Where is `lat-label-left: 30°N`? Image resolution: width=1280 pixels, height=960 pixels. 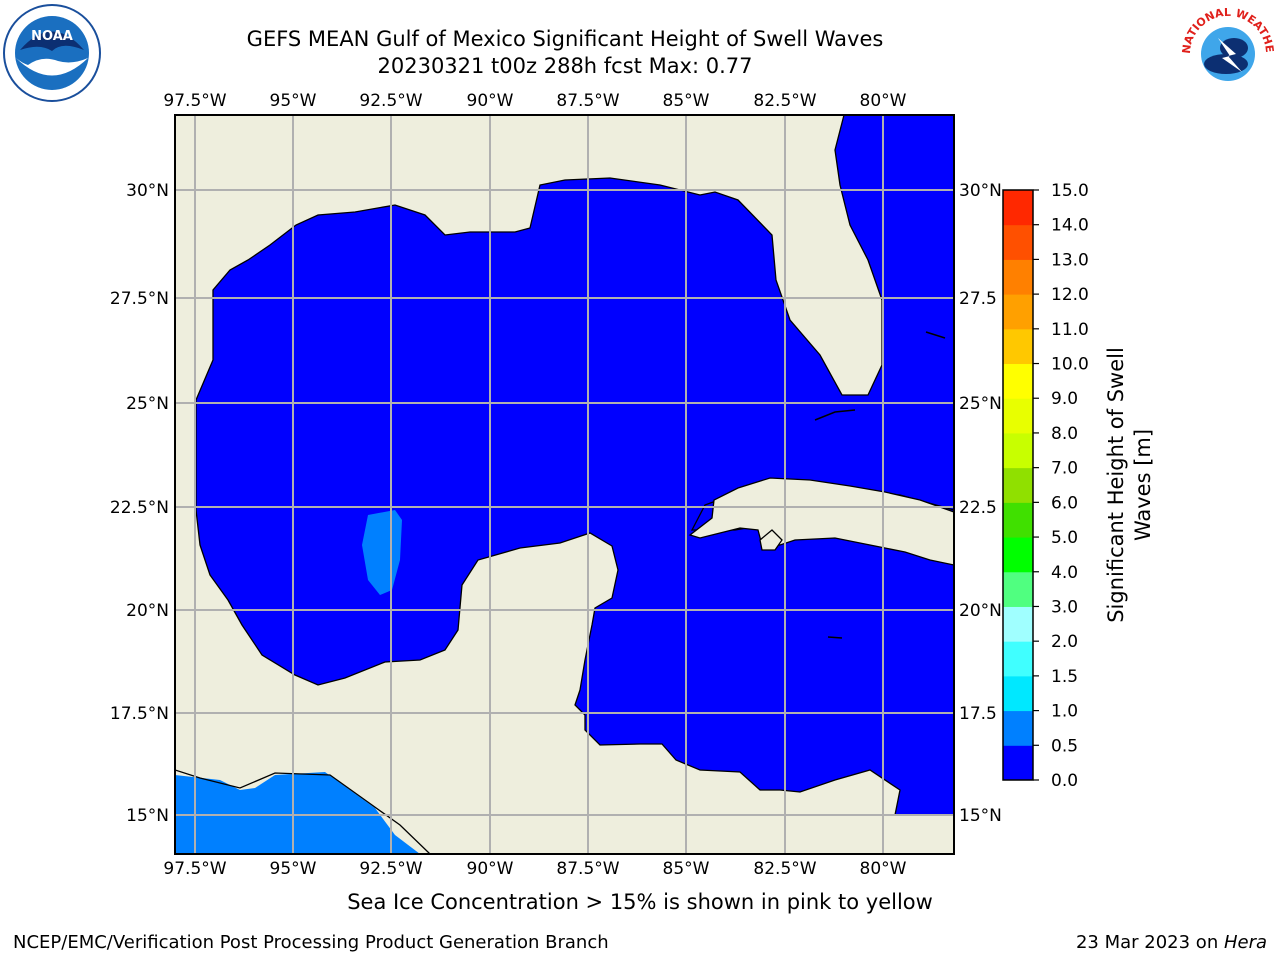
lat-label-left: 30°N is located at coordinates (147, 191).